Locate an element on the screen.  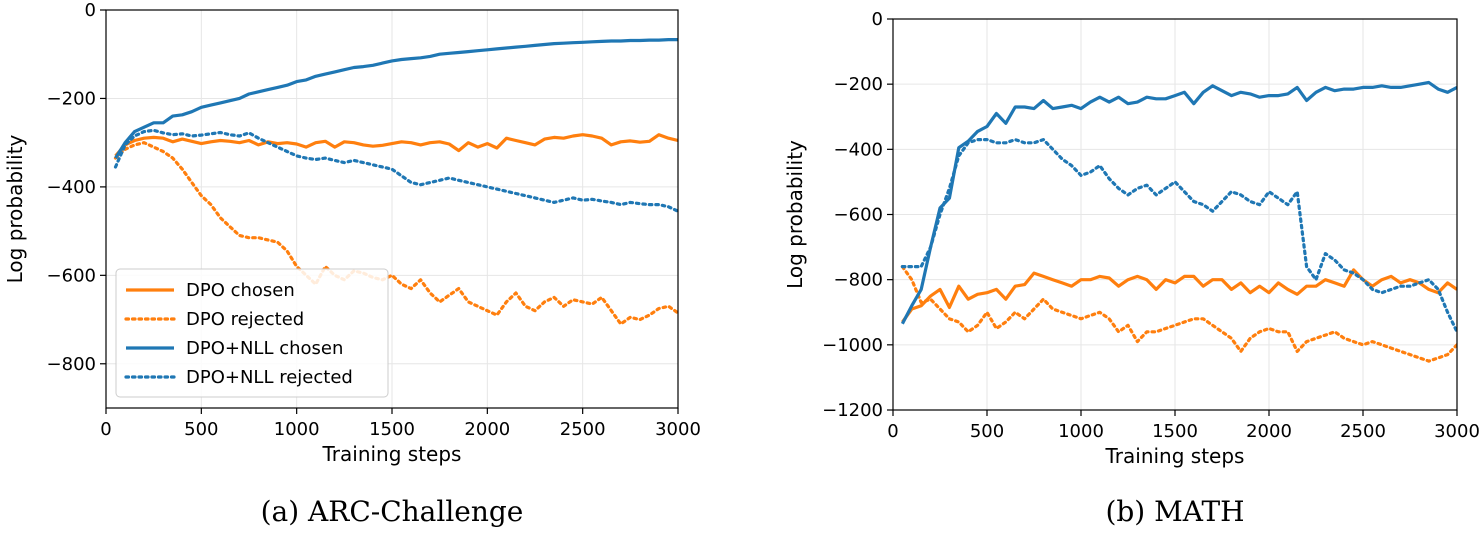
y-tick-label: −1000 is located at coordinates (852, 345).